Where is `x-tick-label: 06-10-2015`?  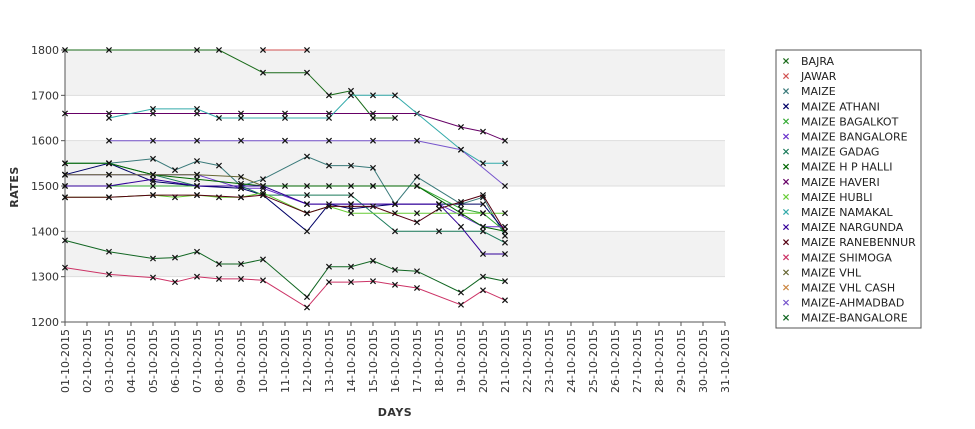
x-tick-label: 06-10-2015 is located at coordinates (175, 361).